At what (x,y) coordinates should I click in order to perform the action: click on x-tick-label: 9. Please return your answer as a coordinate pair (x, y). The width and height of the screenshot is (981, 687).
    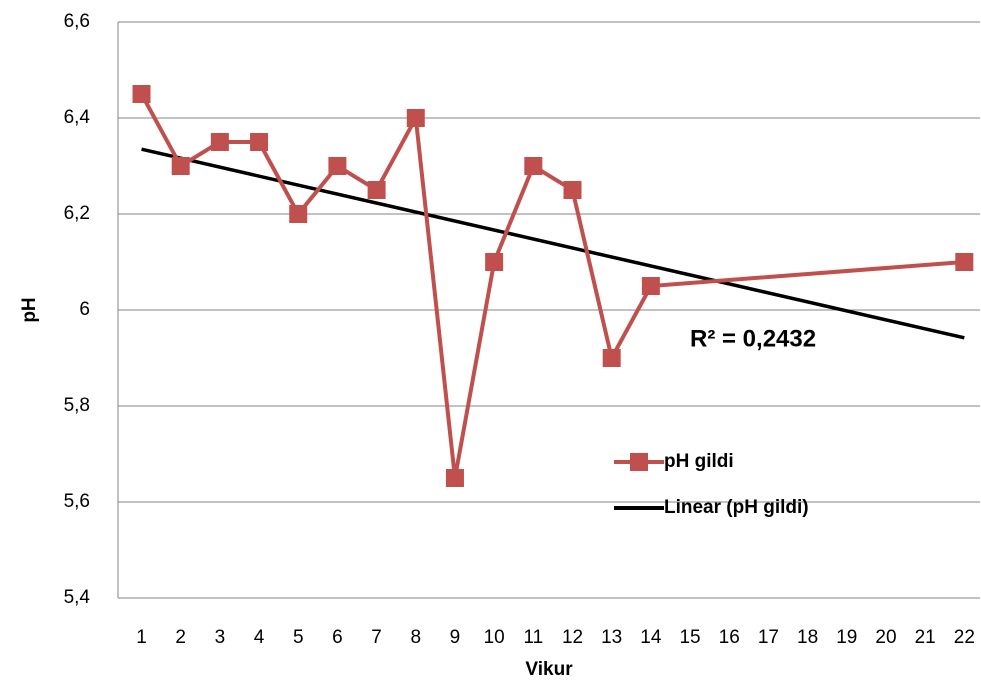
    Looking at the image, I should click on (455, 637).